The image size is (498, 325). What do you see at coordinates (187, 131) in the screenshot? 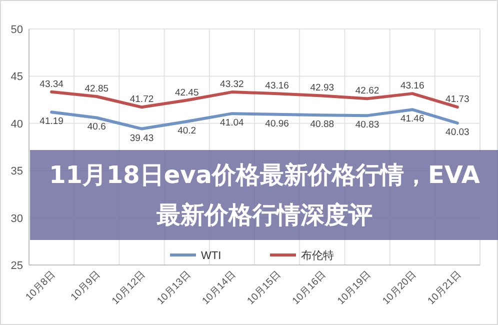
I see `data-label: 40.2` at bounding box center [187, 131].